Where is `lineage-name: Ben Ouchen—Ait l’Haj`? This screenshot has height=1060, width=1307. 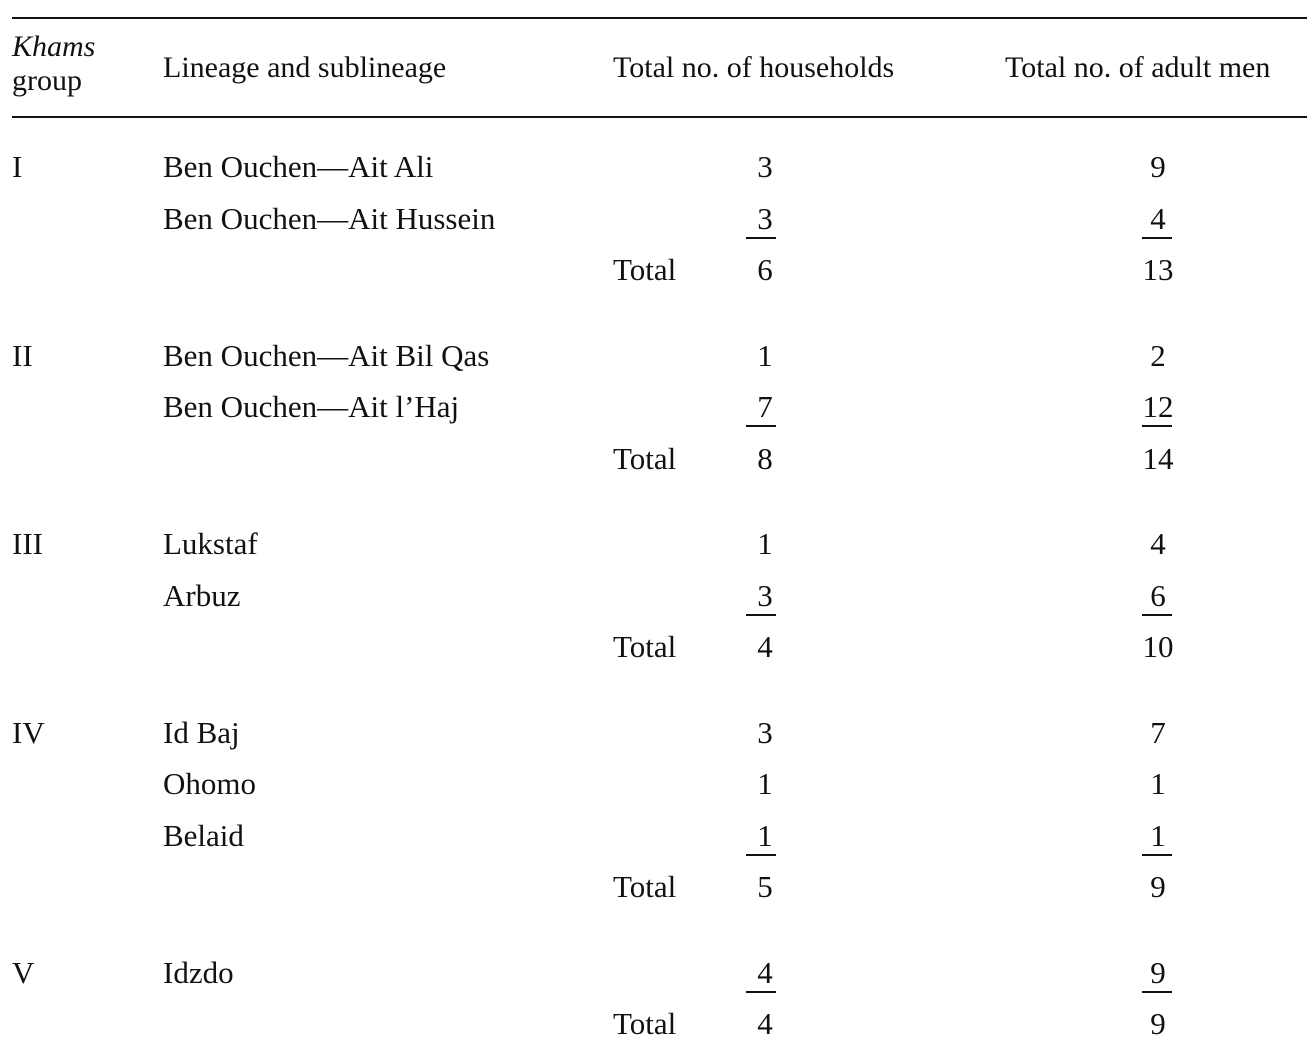 lineage-name: Ben Ouchen—Ait l’Haj is located at coordinates (311, 406).